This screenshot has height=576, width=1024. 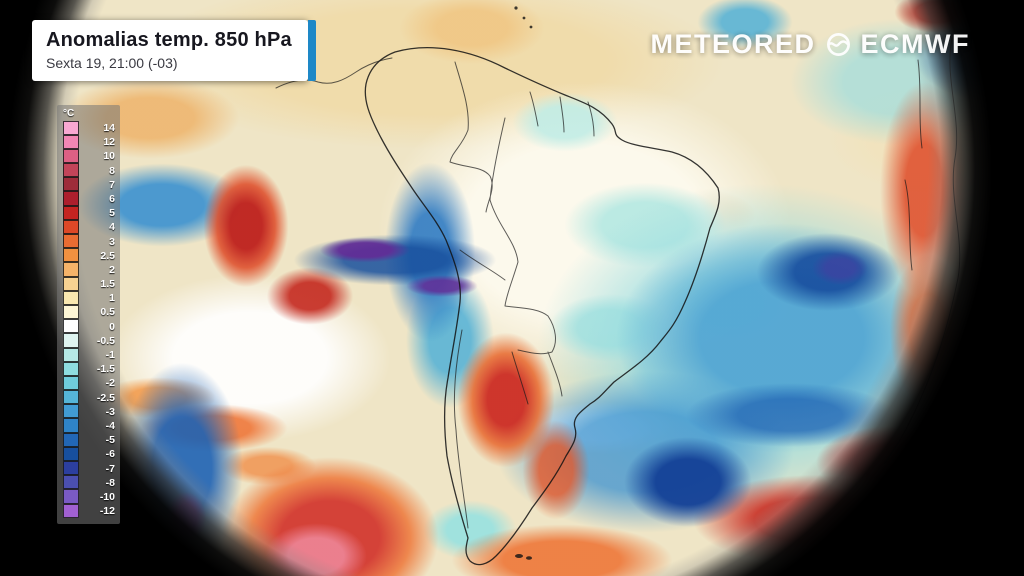 I want to click on brand-watermark: METEORED ECMWF, so click(x=811, y=44).